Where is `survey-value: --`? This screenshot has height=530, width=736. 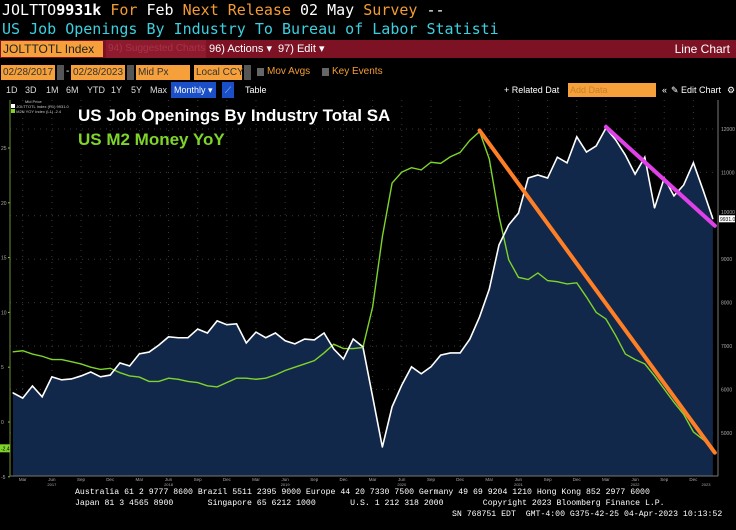
survey-value: -- is located at coordinates (435, 10).